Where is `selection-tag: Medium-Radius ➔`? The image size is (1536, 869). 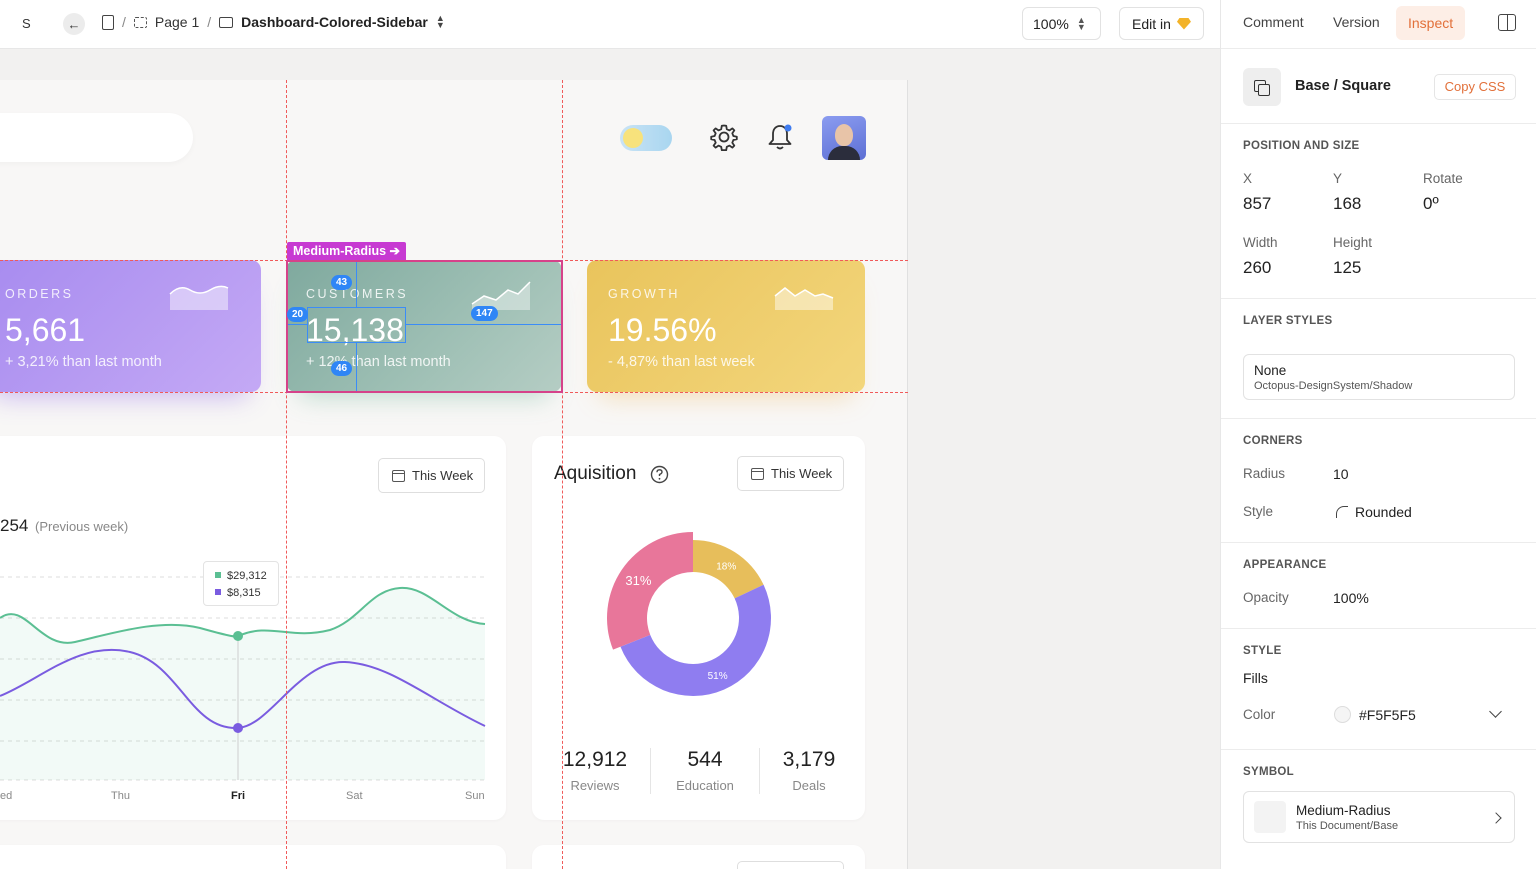 selection-tag: Medium-Radius ➔ is located at coordinates (347, 251).